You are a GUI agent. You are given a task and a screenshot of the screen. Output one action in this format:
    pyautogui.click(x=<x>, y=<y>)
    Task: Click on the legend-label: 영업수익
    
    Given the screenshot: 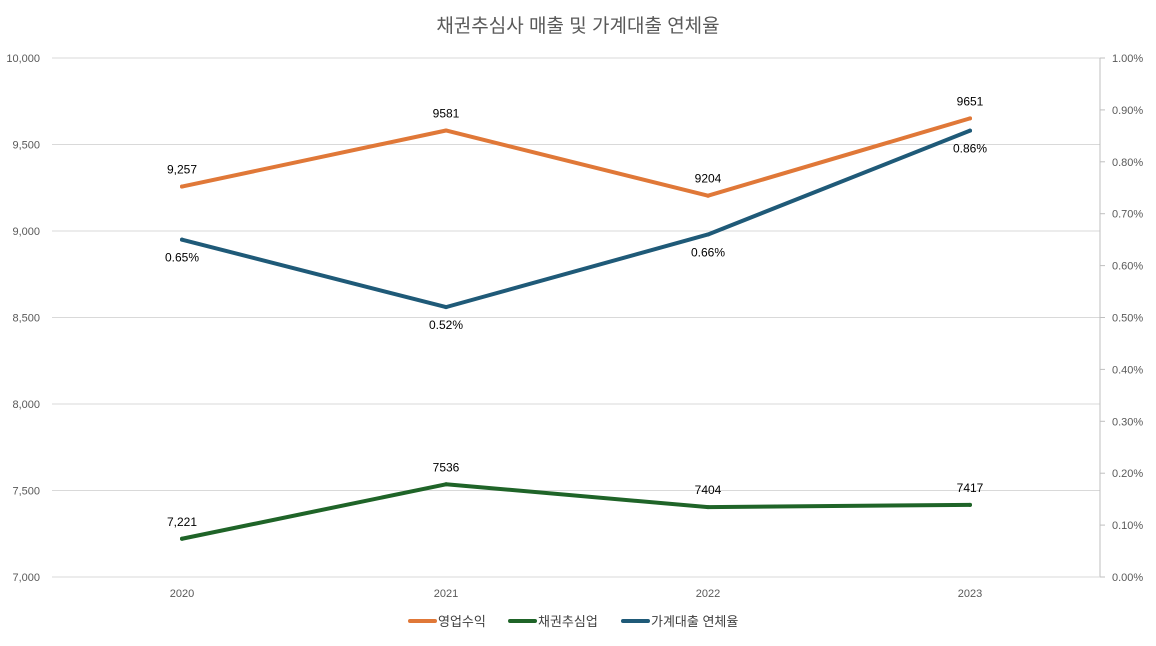 What is the action you would take?
    pyautogui.click(x=462, y=621)
    